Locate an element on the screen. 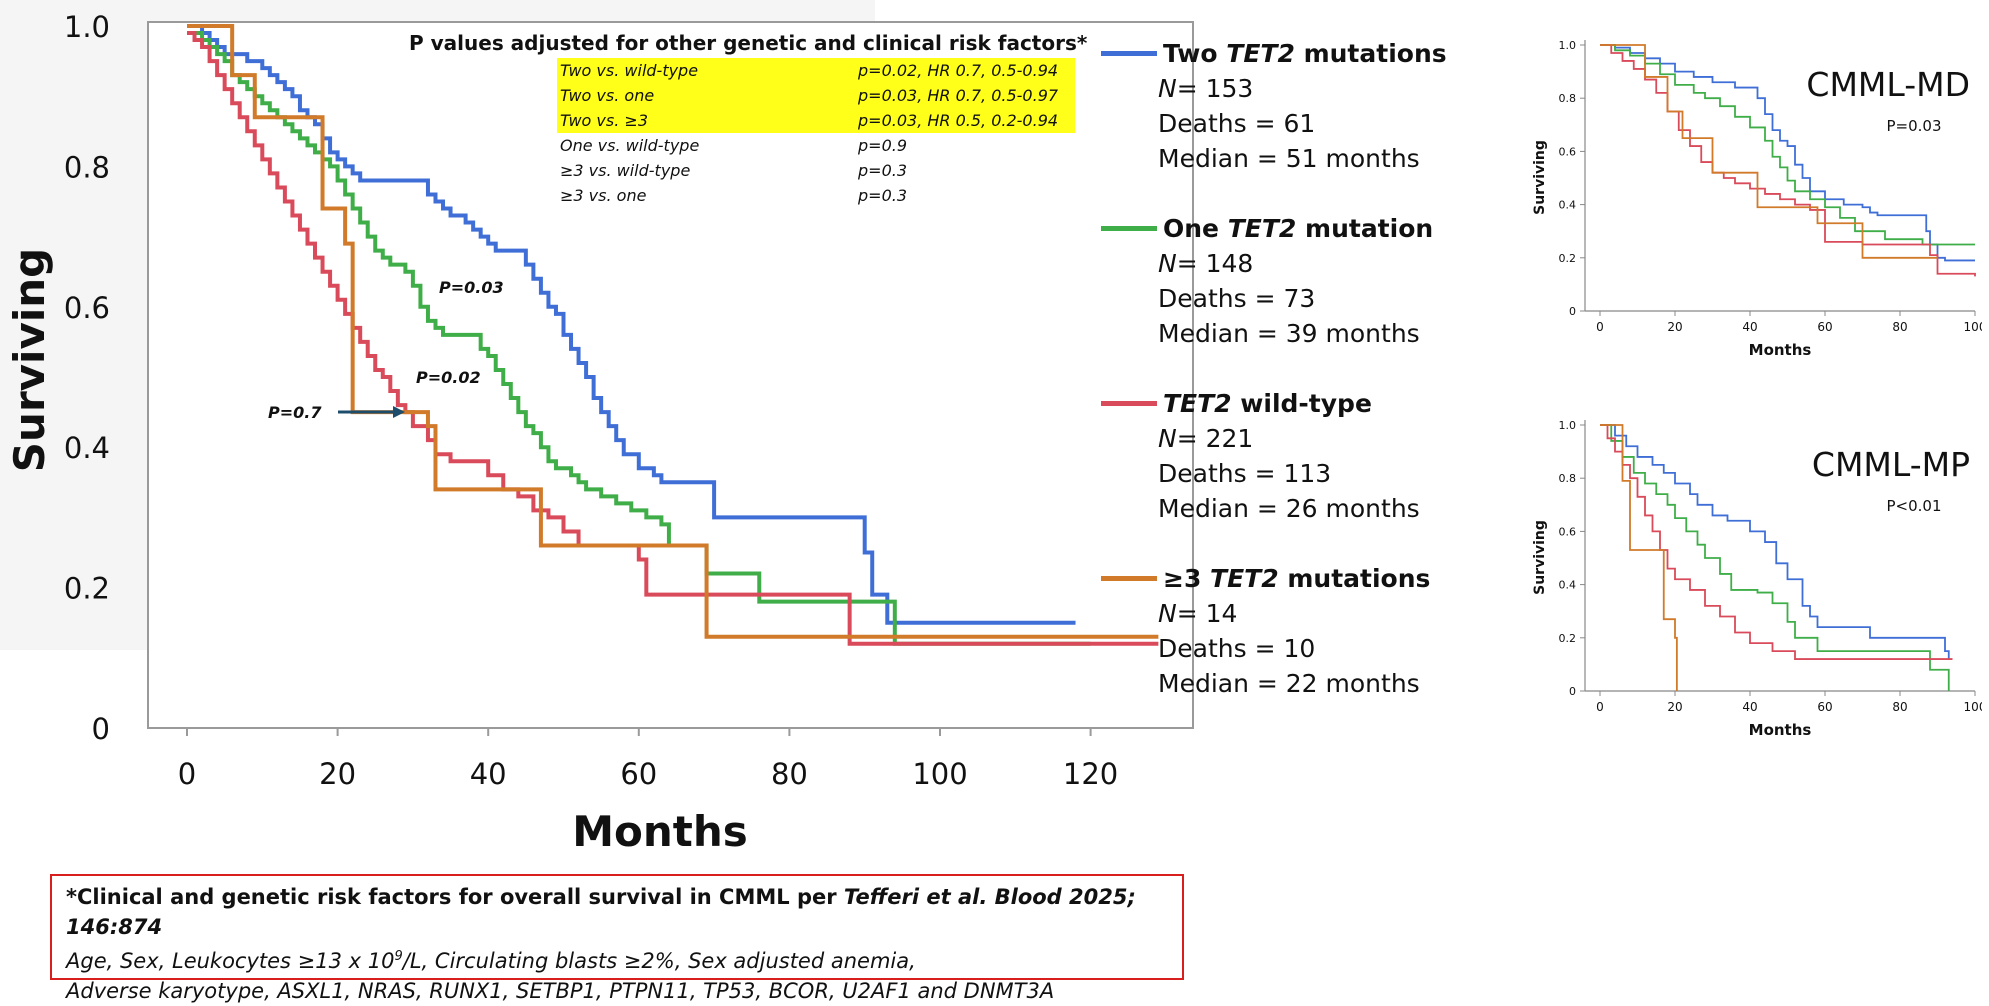 Image resolution: width=1989 pixels, height=1006 pixels. cmml-md-p-value: P=0.03 is located at coordinates (1913, 126).